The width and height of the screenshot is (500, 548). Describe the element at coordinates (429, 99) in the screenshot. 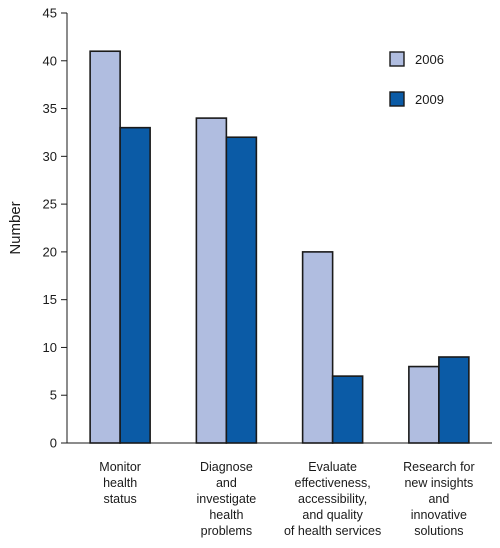

I see `legend-label-2009: 2009` at that location.